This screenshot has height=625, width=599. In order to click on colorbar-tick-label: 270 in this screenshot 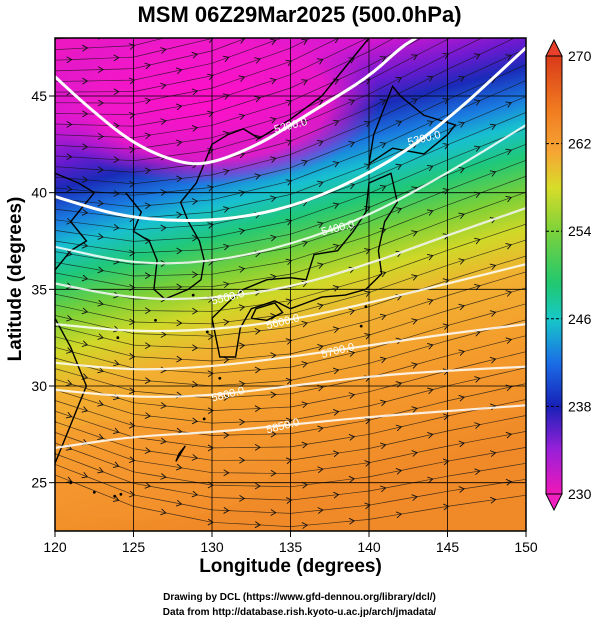, I will do `click(580, 56)`.